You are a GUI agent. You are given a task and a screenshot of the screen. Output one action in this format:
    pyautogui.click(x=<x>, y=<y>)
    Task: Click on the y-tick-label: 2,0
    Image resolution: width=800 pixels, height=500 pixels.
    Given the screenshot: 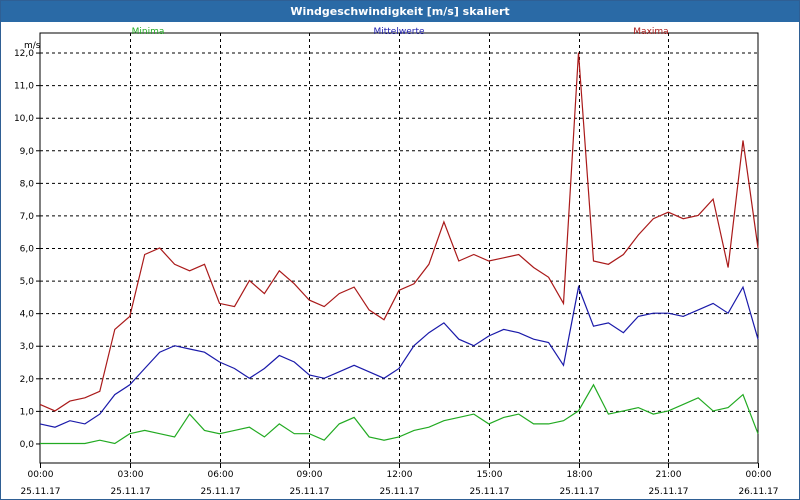 What is the action you would take?
    pyautogui.click(x=27, y=380)
    